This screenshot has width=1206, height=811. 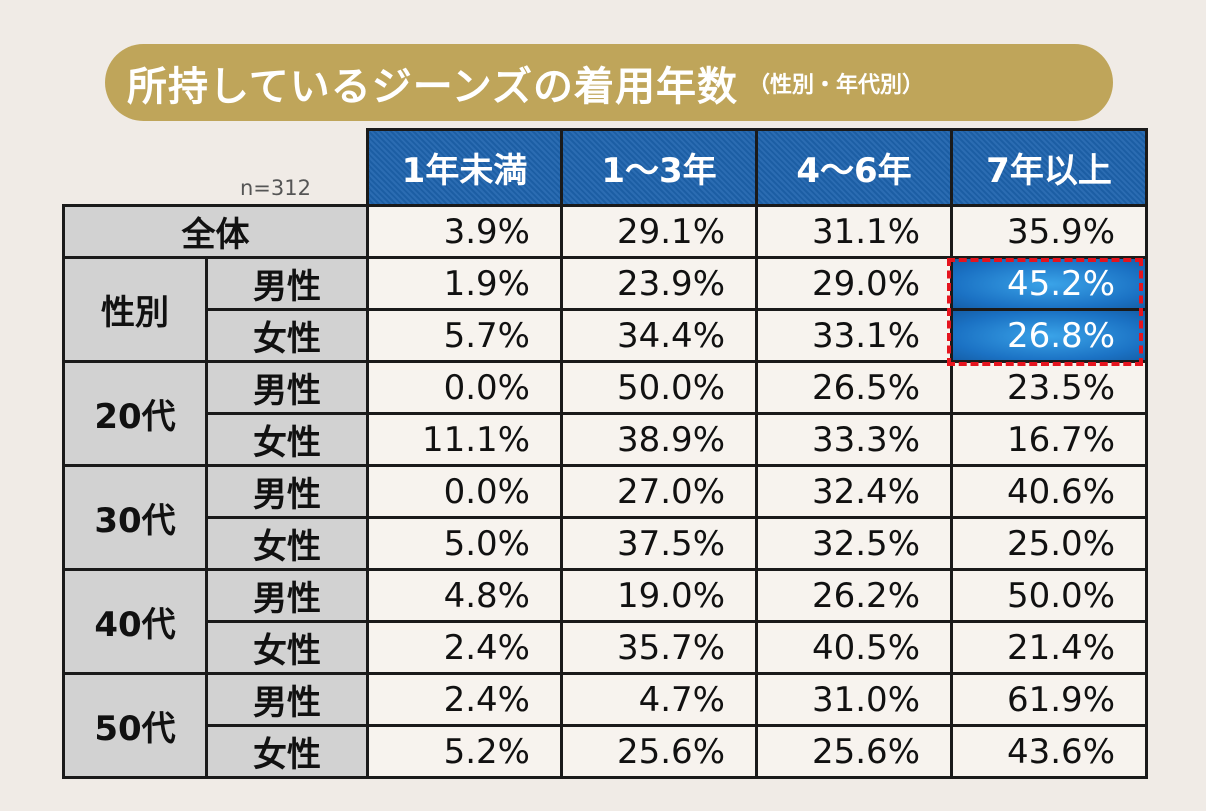 What do you see at coordinates (854, 699) in the screenshot?
I see `value-cell: 31.0%` at bounding box center [854, 699].